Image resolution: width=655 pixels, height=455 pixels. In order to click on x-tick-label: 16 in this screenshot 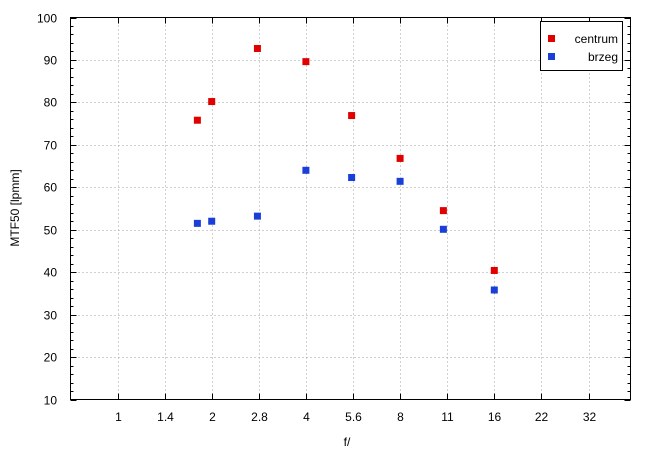, I will do `click(495, 417)`.